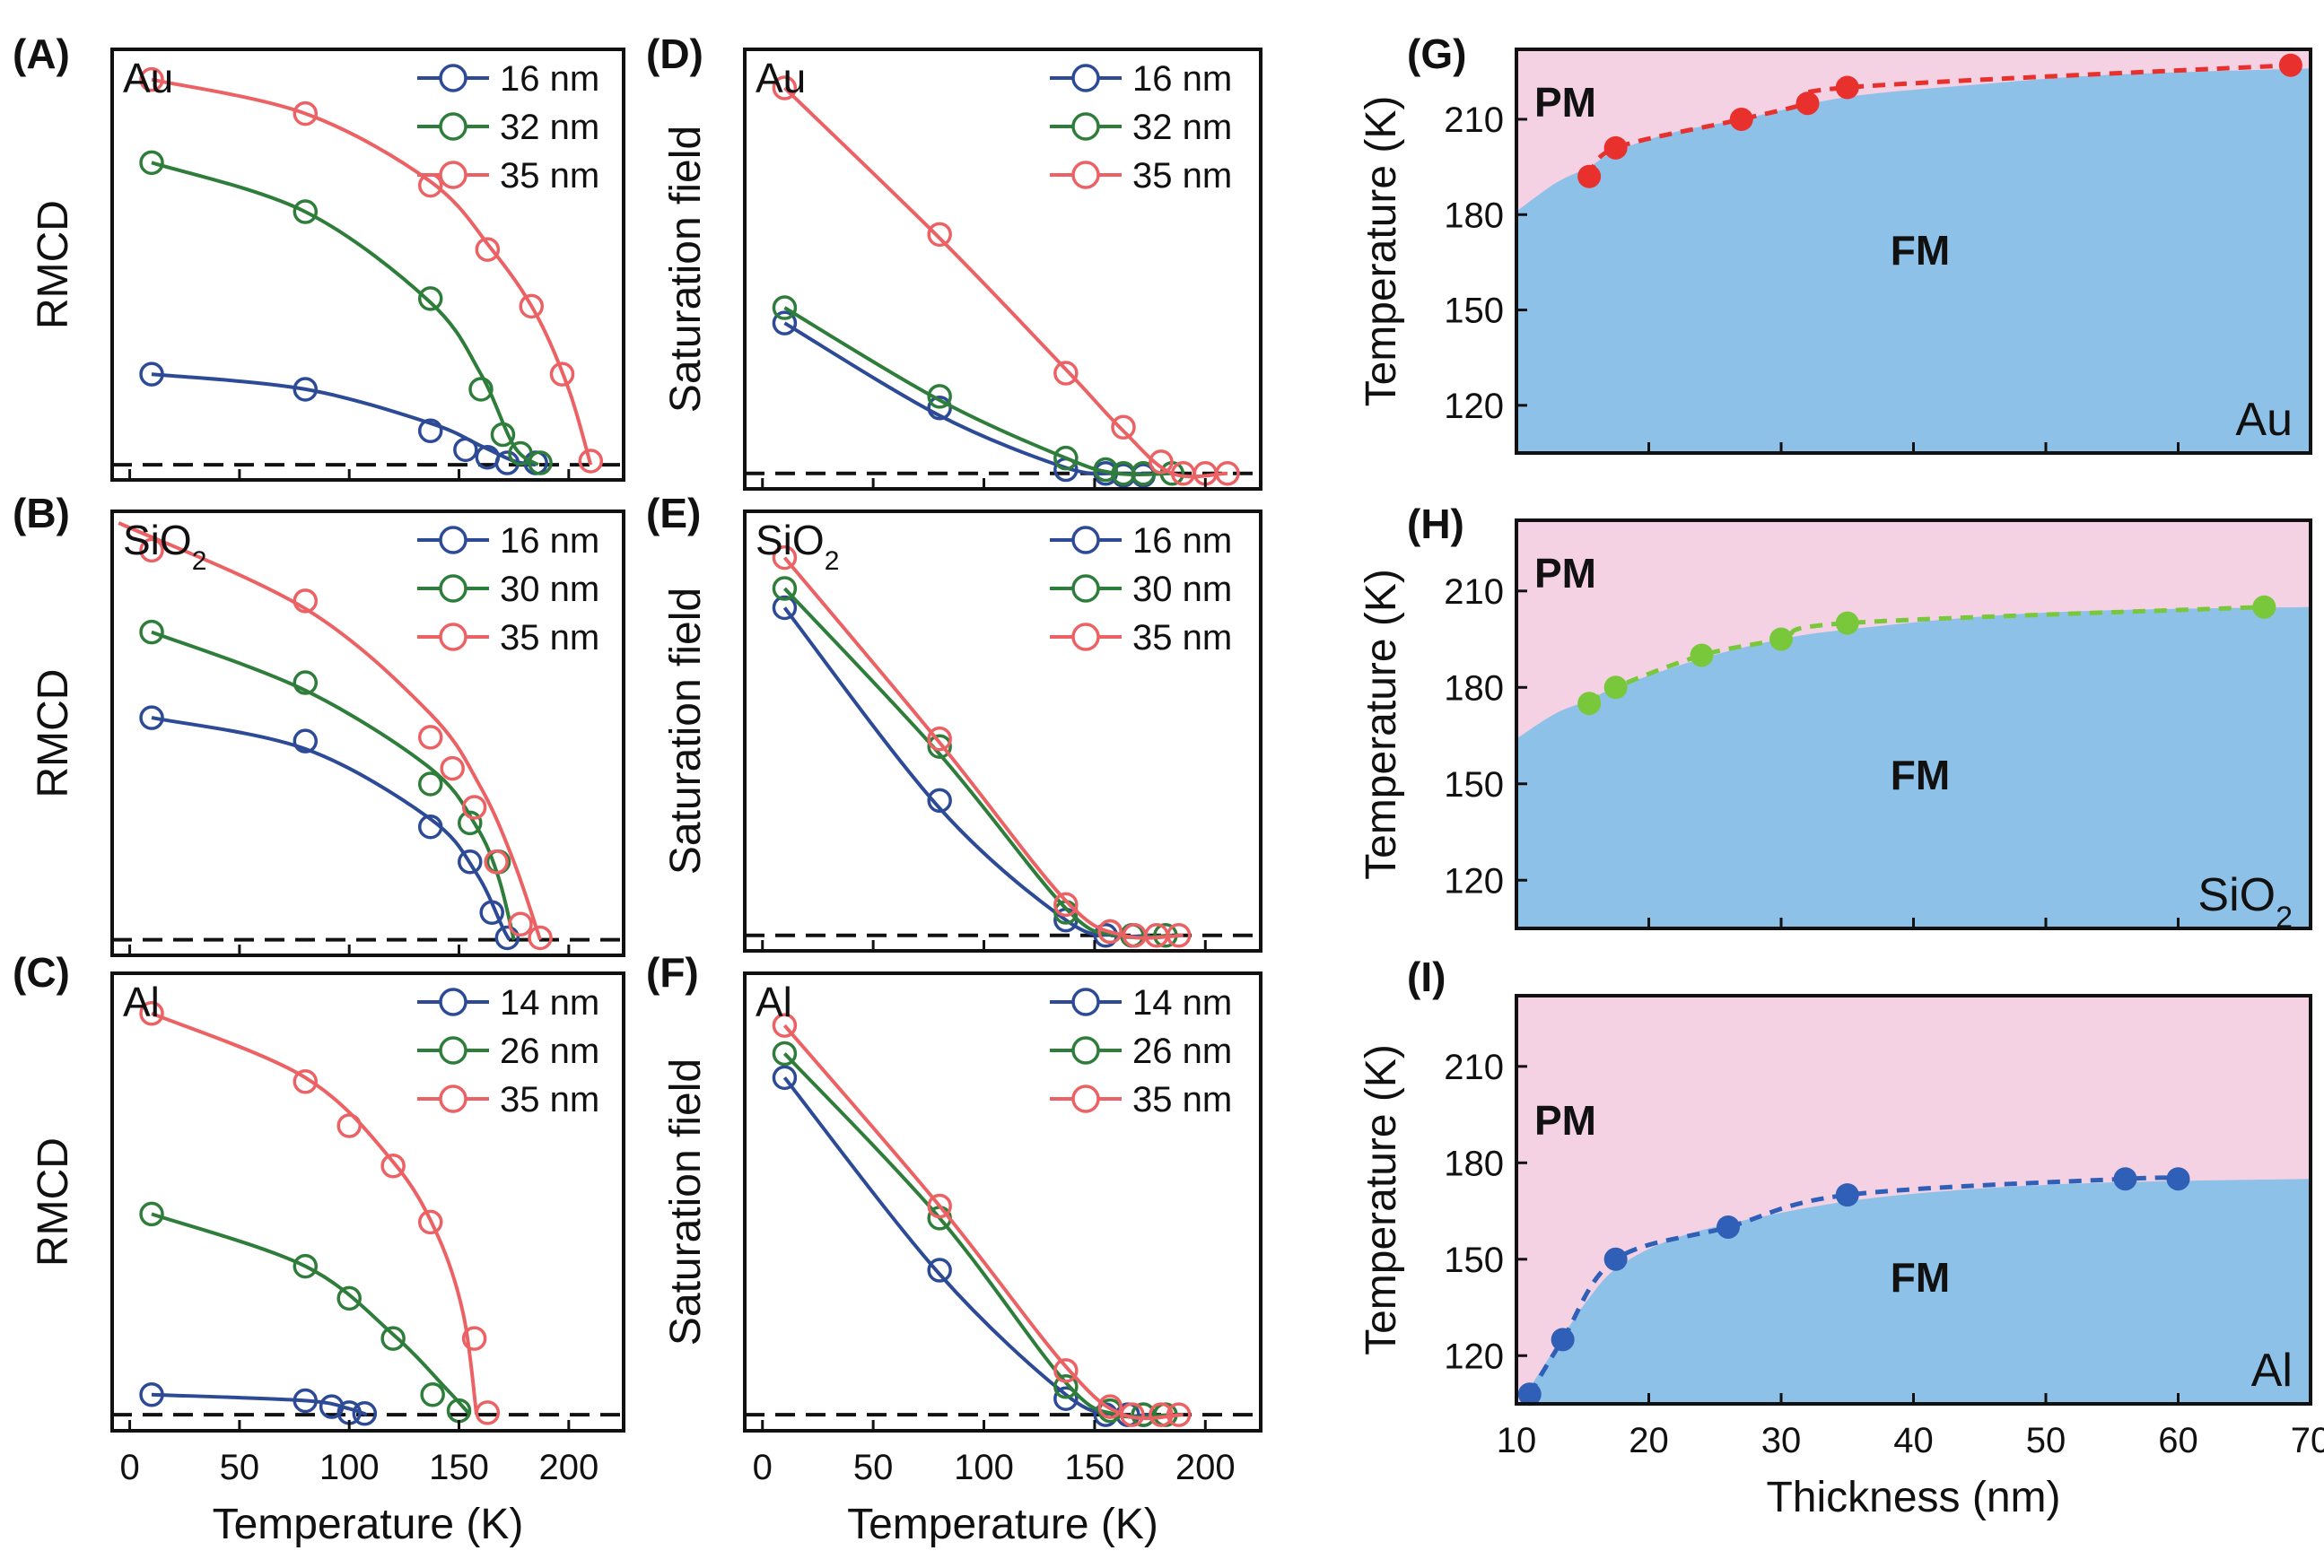 This screenshot has width=2324, height=1568. Describe the element at coordinates (319, 723) in the screenshot. I see `panel-b: 16 nm 30 nm 35 nm SiO2 (B) RMCD` at that location.